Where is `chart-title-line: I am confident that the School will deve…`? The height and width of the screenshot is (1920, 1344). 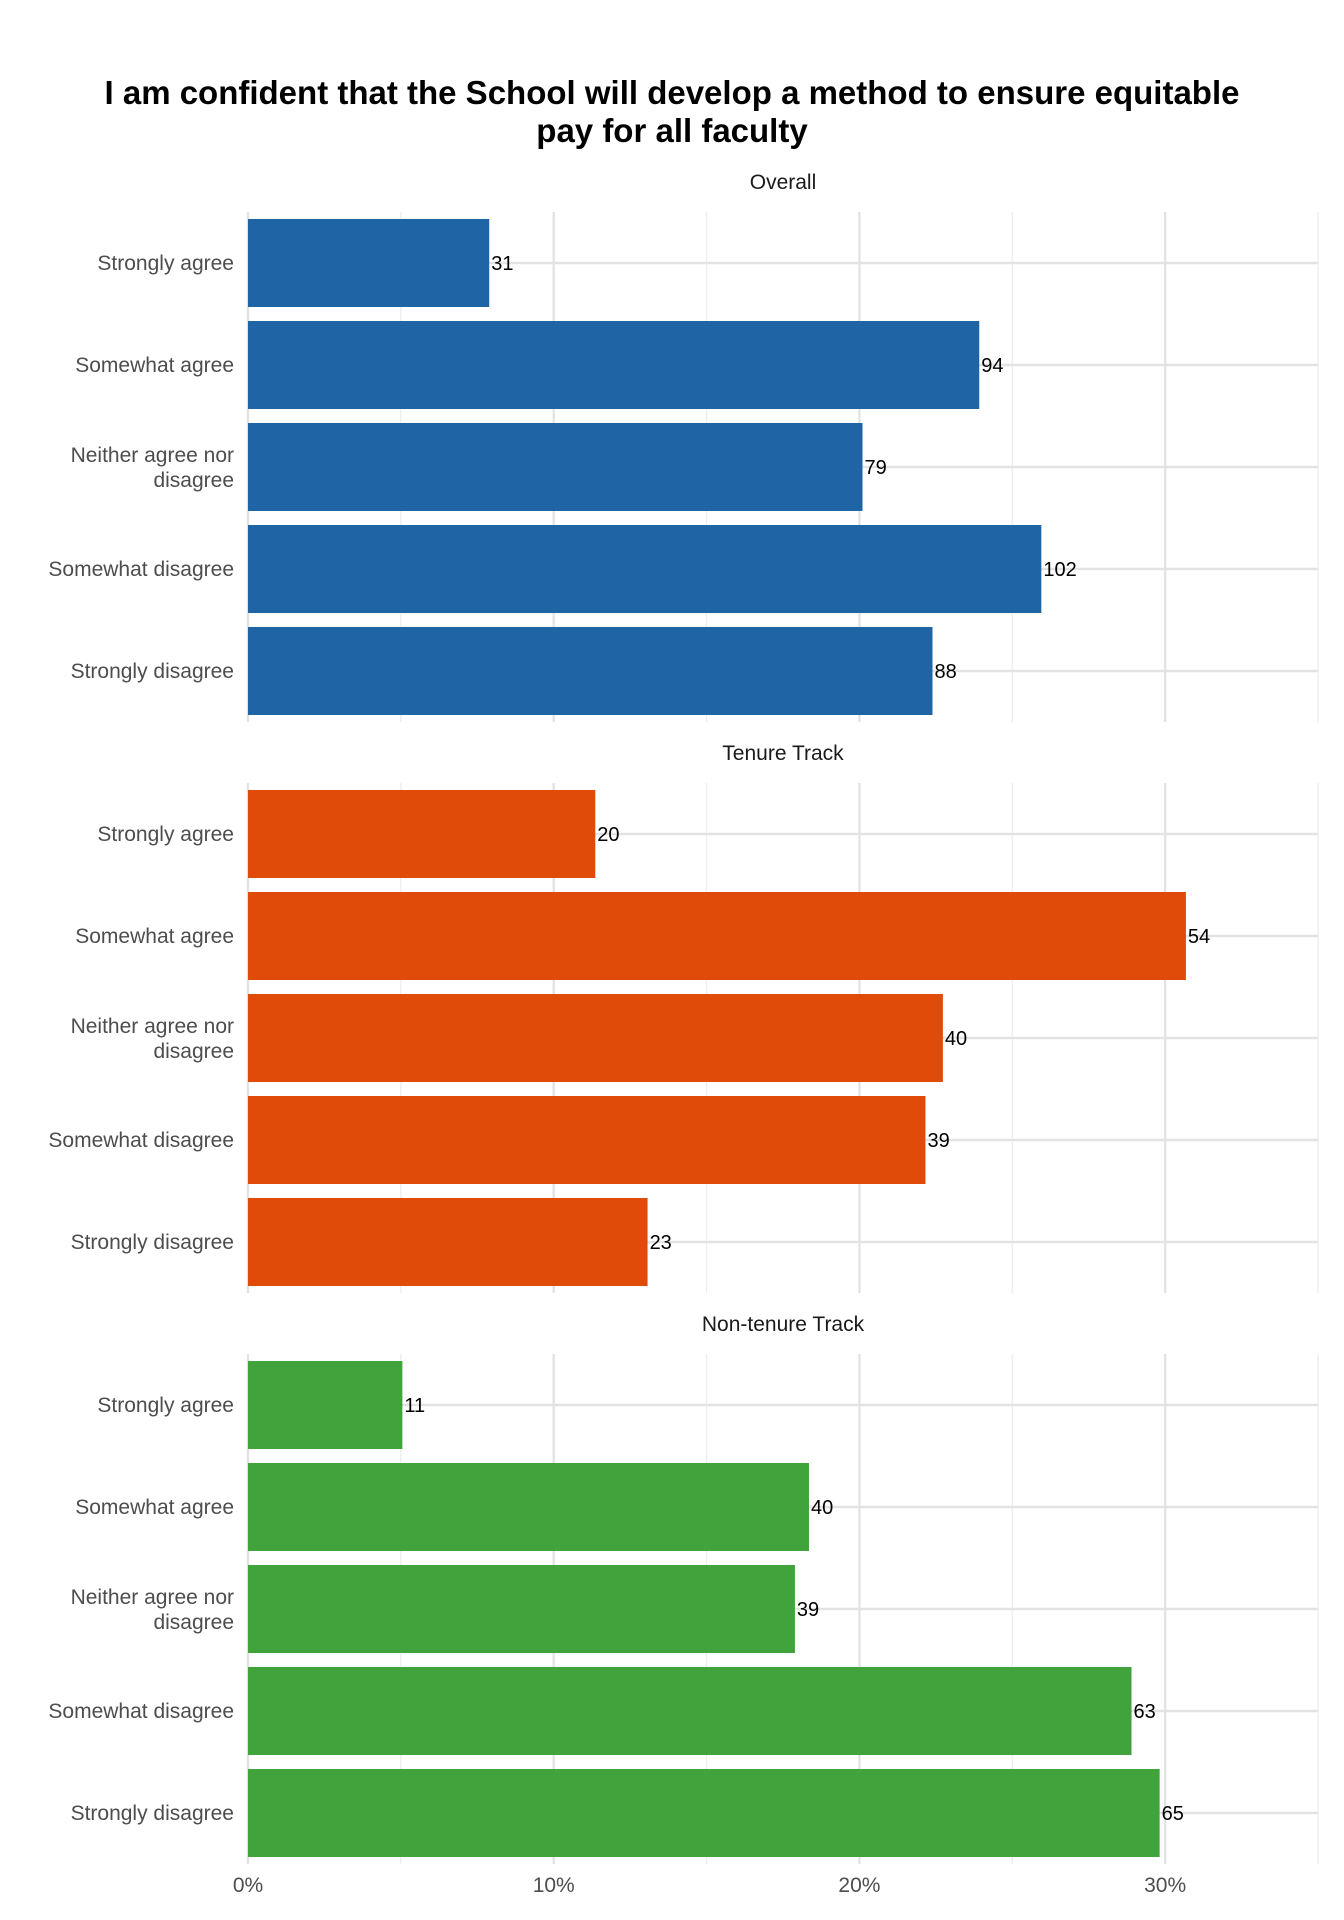
chart-title-line: I am confident that the School will deve… is located at coordinates (672, 92).